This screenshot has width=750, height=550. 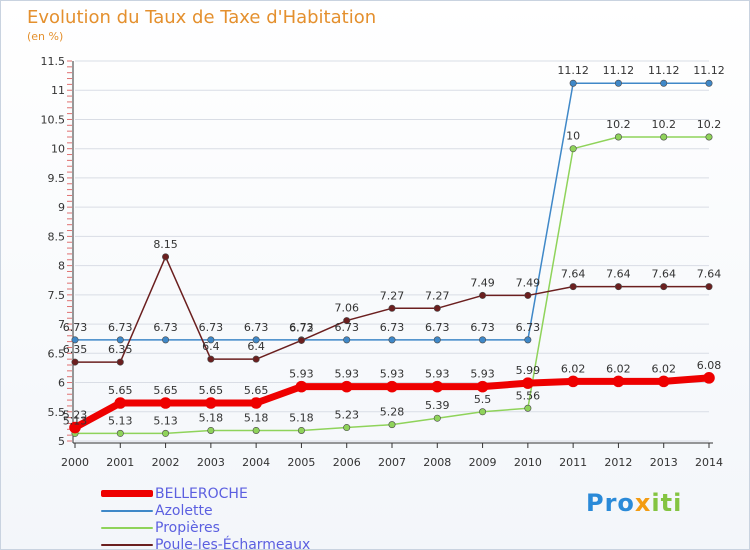 I want to click on x-tick-label: 2014, so click(x=709, y=462).